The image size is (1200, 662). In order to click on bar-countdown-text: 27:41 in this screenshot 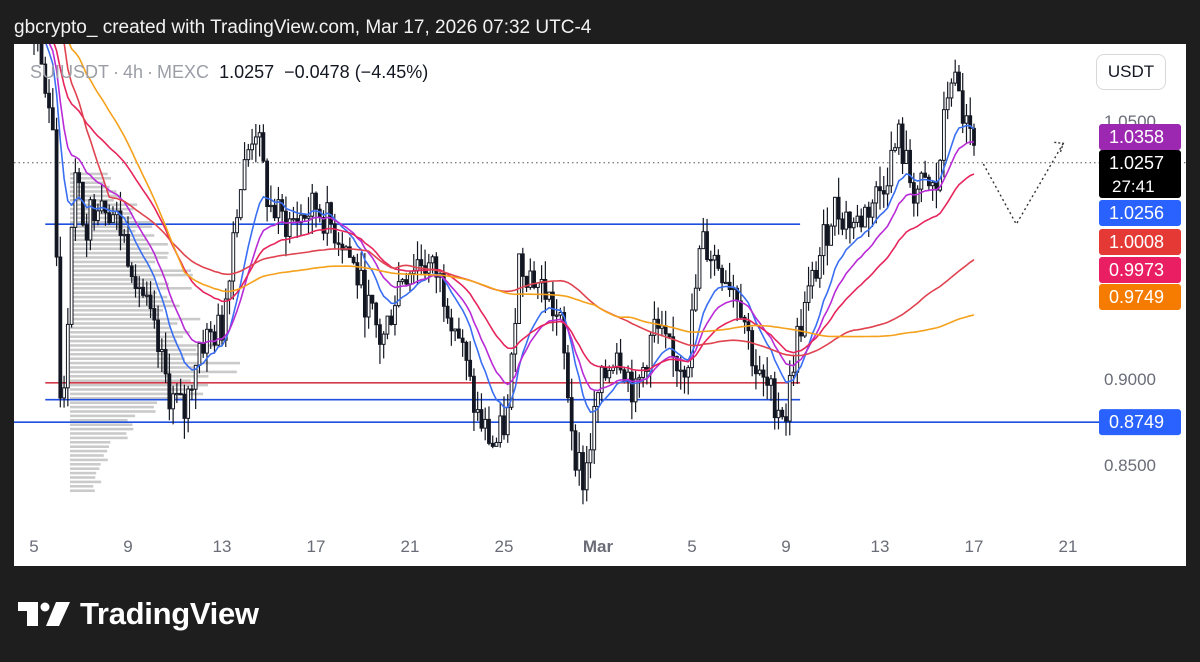, I will do `click(1133, 186)`.